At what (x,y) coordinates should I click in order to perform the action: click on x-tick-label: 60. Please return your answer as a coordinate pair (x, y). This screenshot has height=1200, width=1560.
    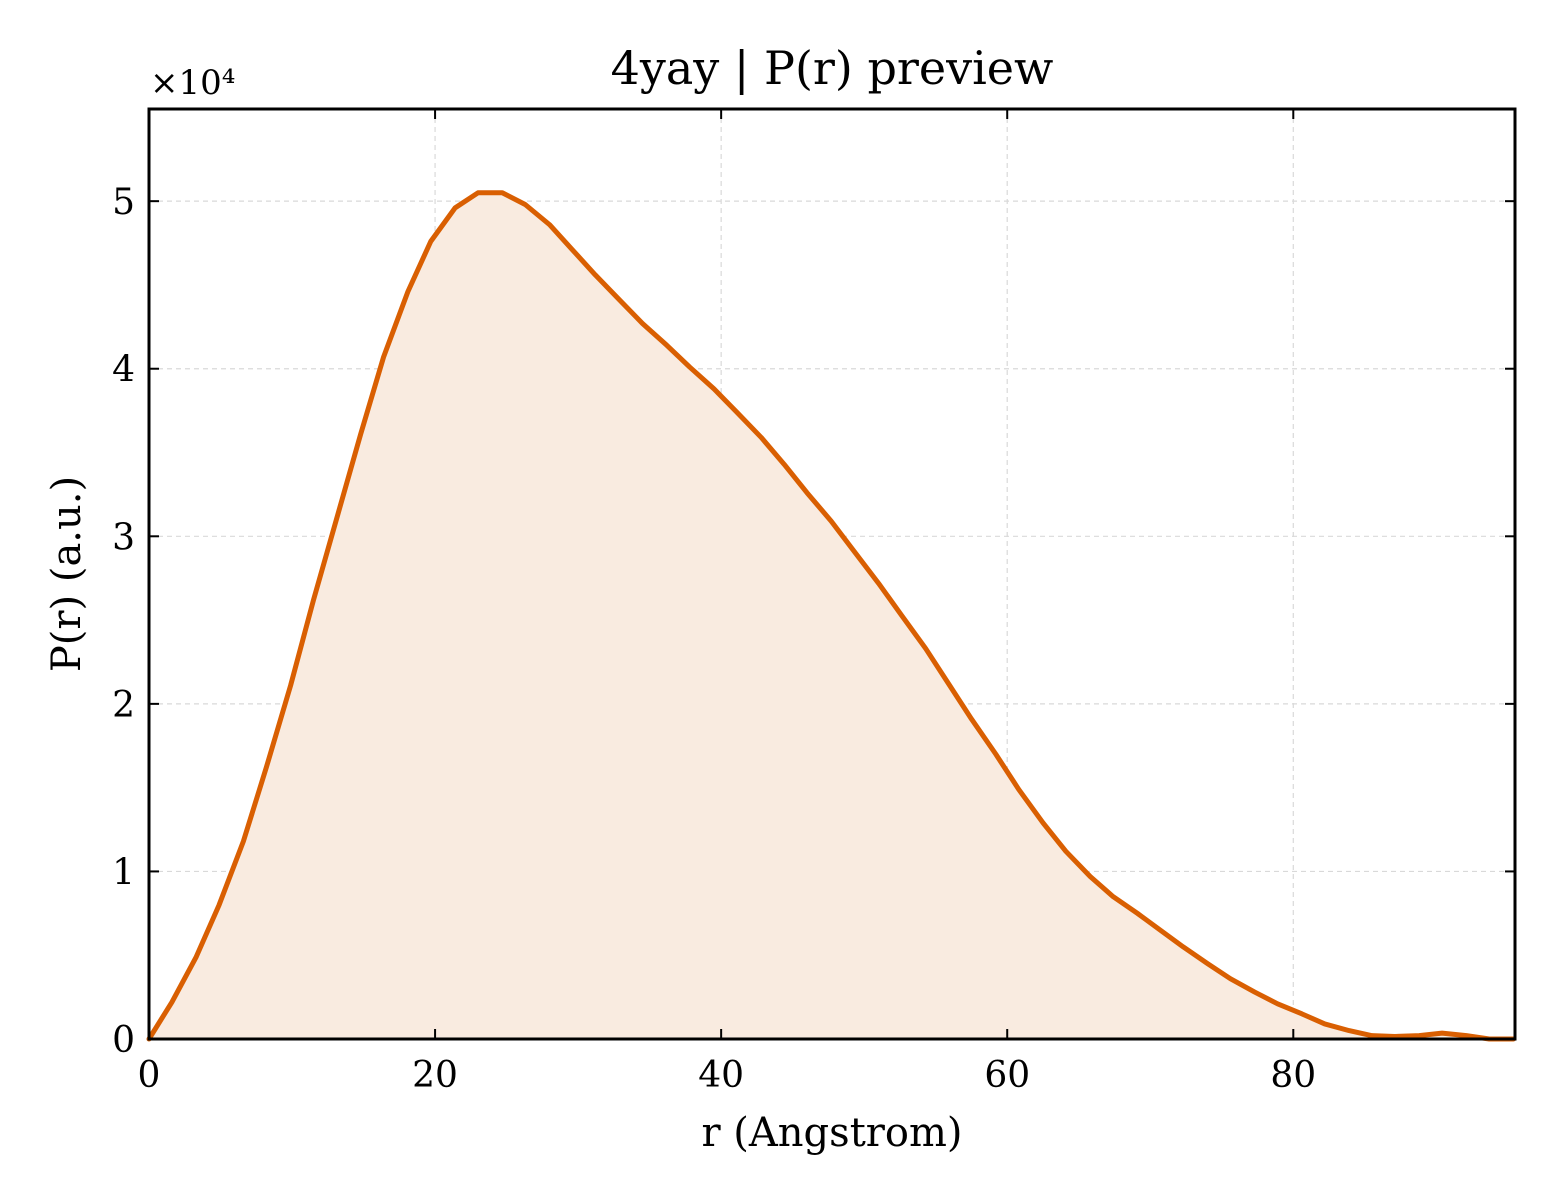
    Looking at the image, I should click on (1007, 1075).